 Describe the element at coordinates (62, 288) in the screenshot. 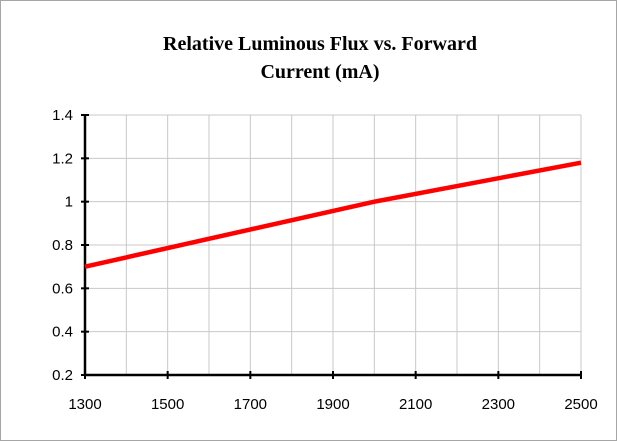

I see `y-tick-label: 0.6` at that location.